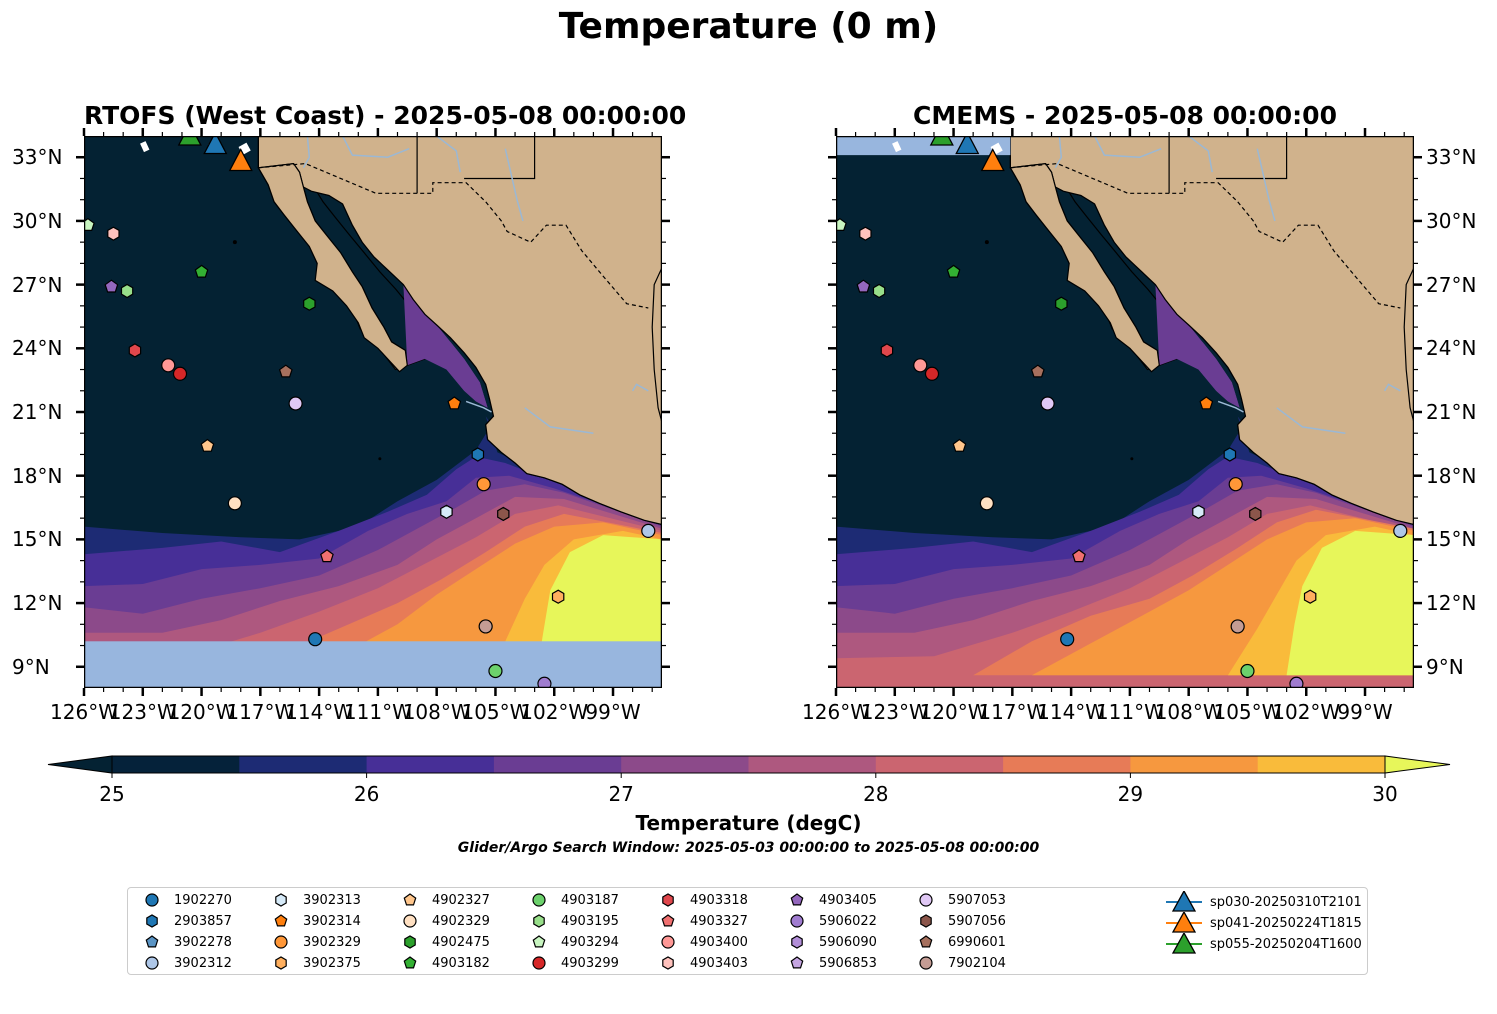 The width and height of the screenshot is (1497, 1014). What do you see at coordinates (992, 160) in the screenshot?
I see `glider-sp041-20250224T1815` at bounding box center [992, 160].